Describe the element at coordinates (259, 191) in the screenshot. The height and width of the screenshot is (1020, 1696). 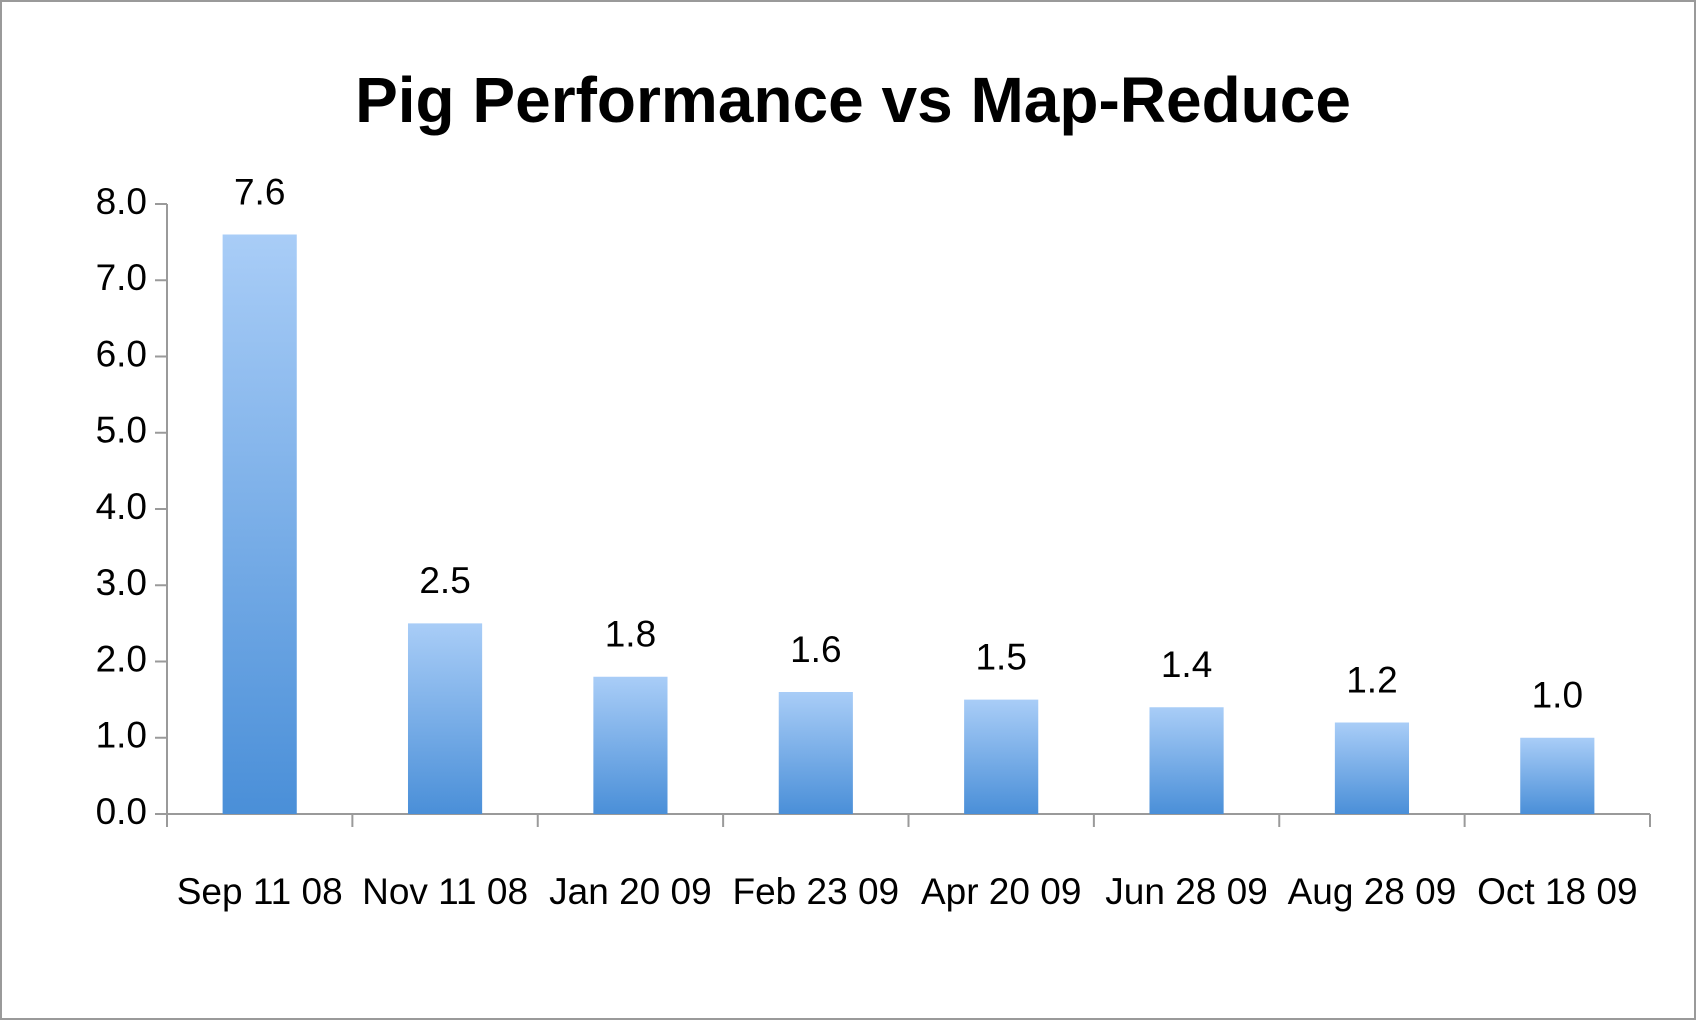
I see `data-label: 7.6` at that location.